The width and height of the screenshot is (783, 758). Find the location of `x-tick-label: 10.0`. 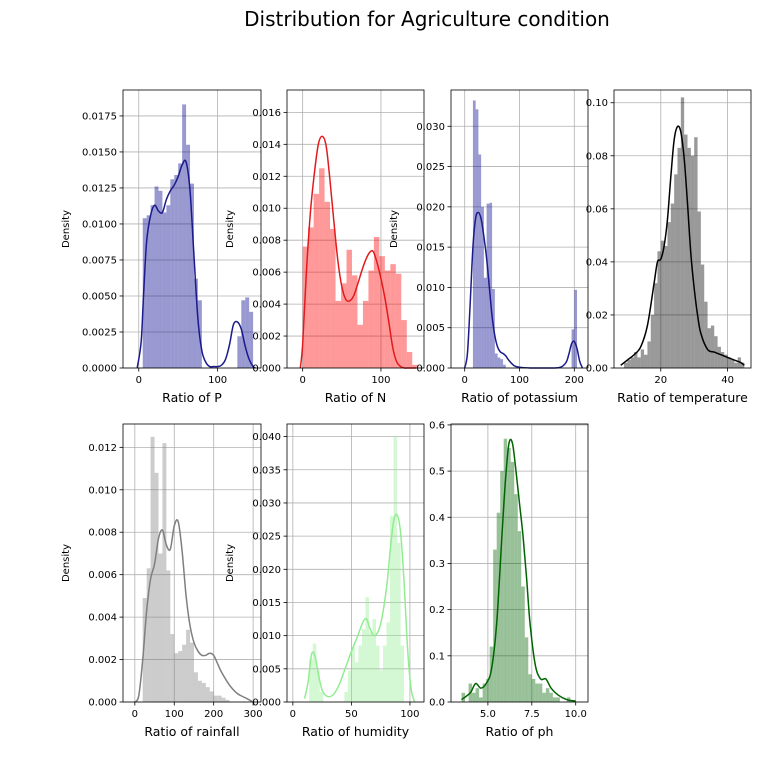

x-tick-label: 10.0 is located at coordinates (576, 714).